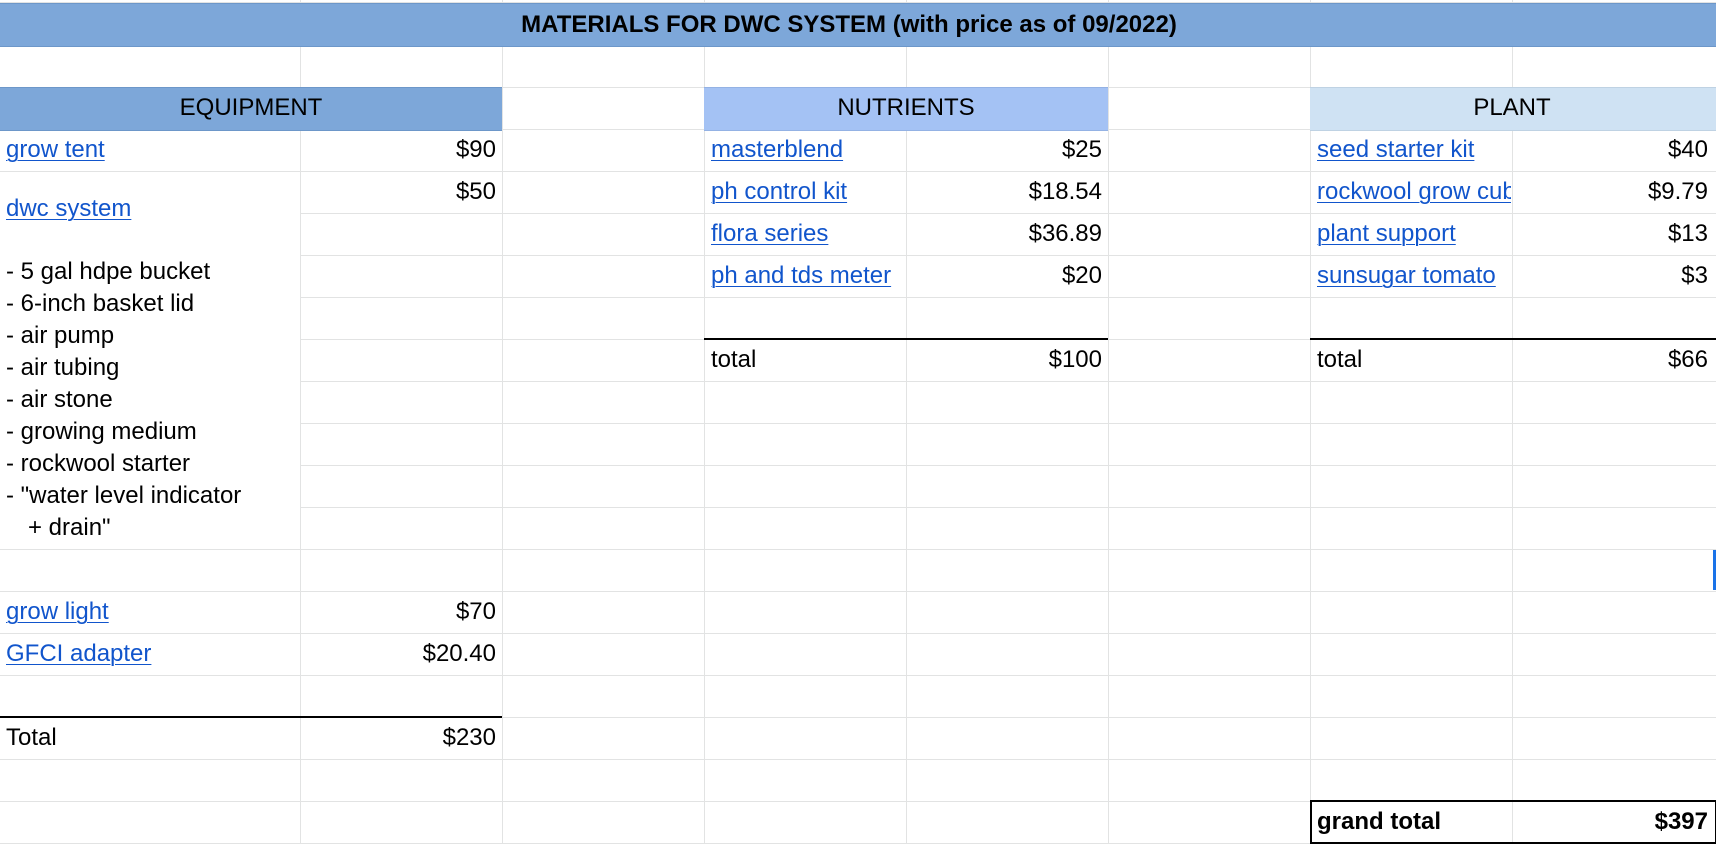 This screenshot has width=1716, height=844. Describe the element at coordinates (1065, 233) in the screenshot. I see `nutrients-item-price: $36.89` at that location.